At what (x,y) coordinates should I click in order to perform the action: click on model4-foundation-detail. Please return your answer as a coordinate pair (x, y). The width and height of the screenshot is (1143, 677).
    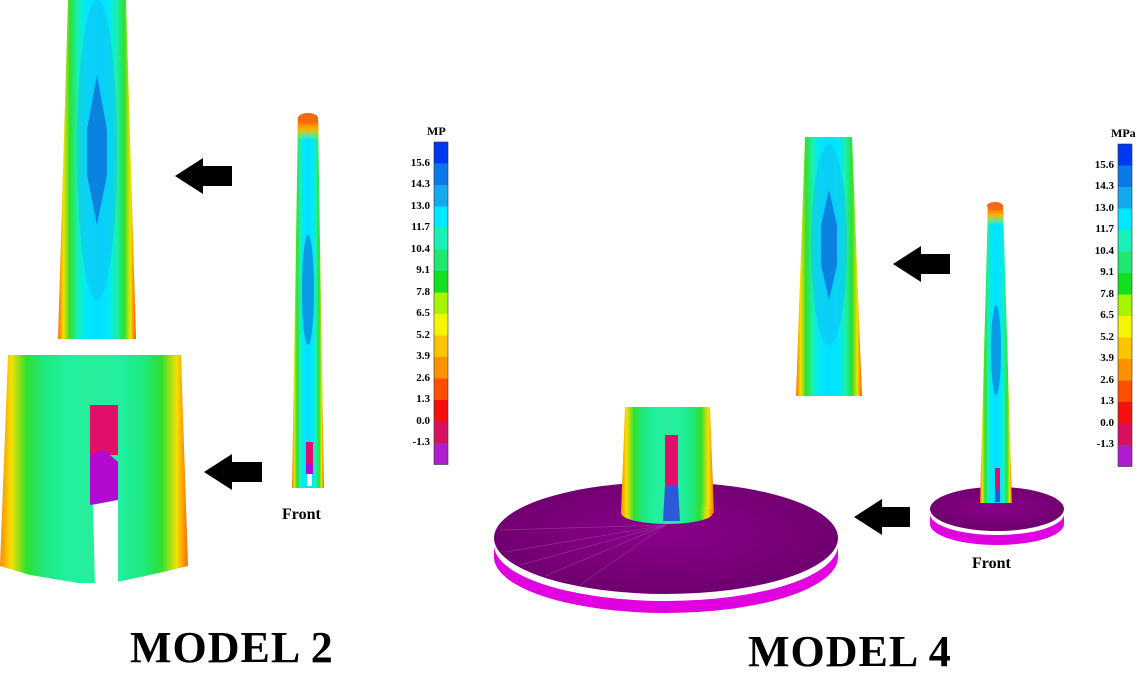
    Looking at the image, I should click on (666, 510).